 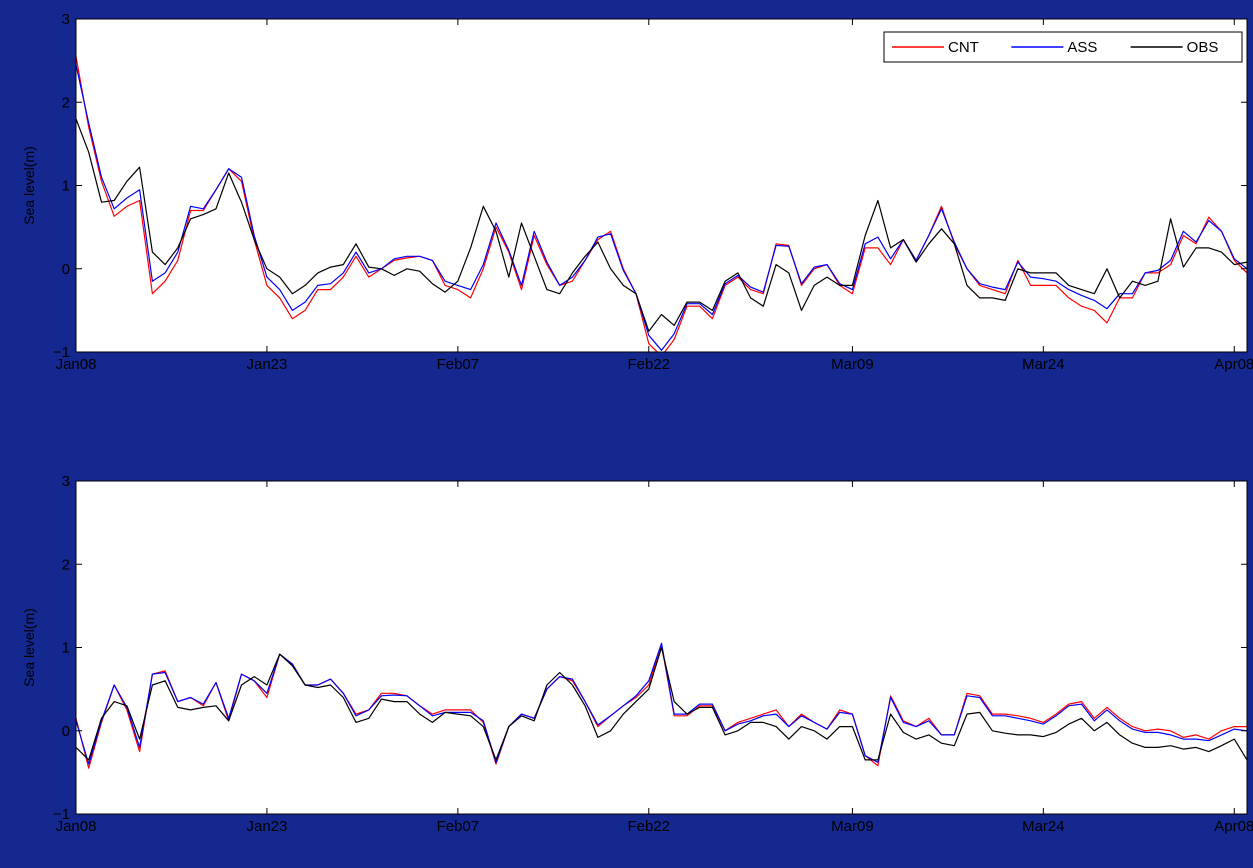 What do you see at coordinates (1082, 47) in the screenshot?
I see `legend-label-ass: ASS` at bounding box center [1082, 47].